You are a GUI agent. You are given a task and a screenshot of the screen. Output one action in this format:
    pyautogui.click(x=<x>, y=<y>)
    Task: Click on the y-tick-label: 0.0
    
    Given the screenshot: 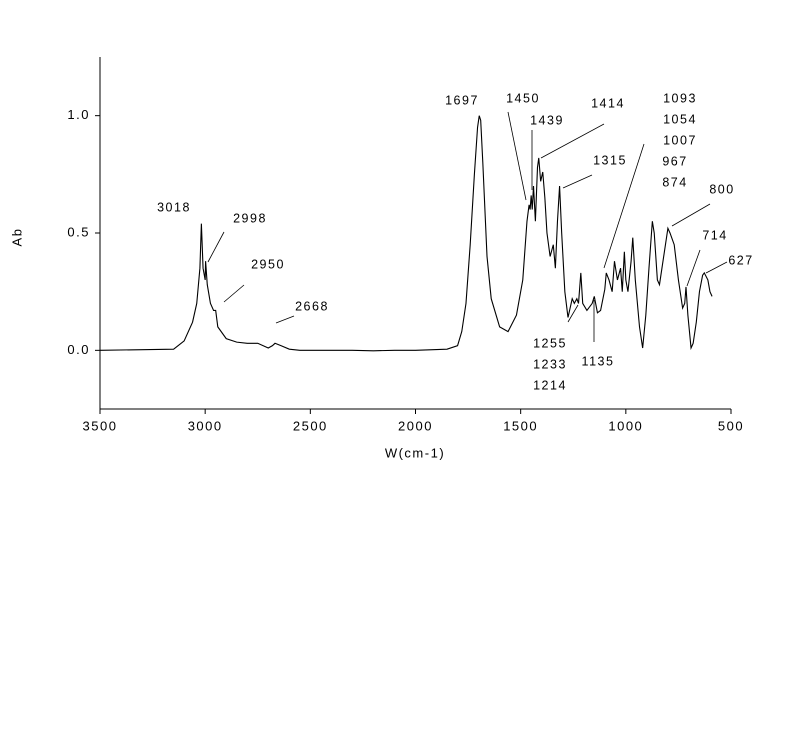 What is the action you would take?
    pyautogui.click(x=78, y=349)
    